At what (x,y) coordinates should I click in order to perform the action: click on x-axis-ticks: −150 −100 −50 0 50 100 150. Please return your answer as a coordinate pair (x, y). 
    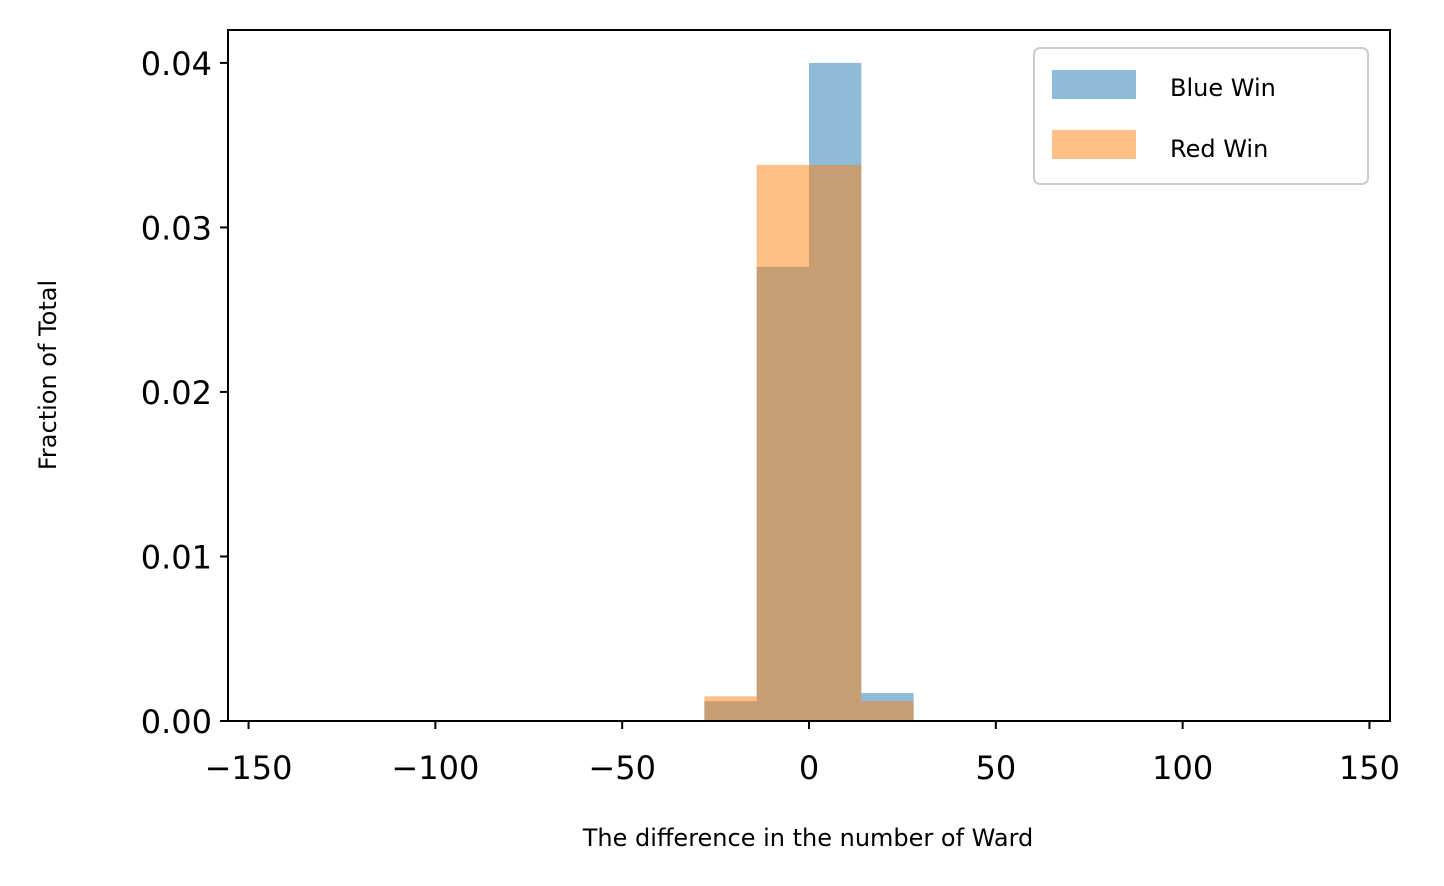
    Looking at the image, I should click on (802, 754).